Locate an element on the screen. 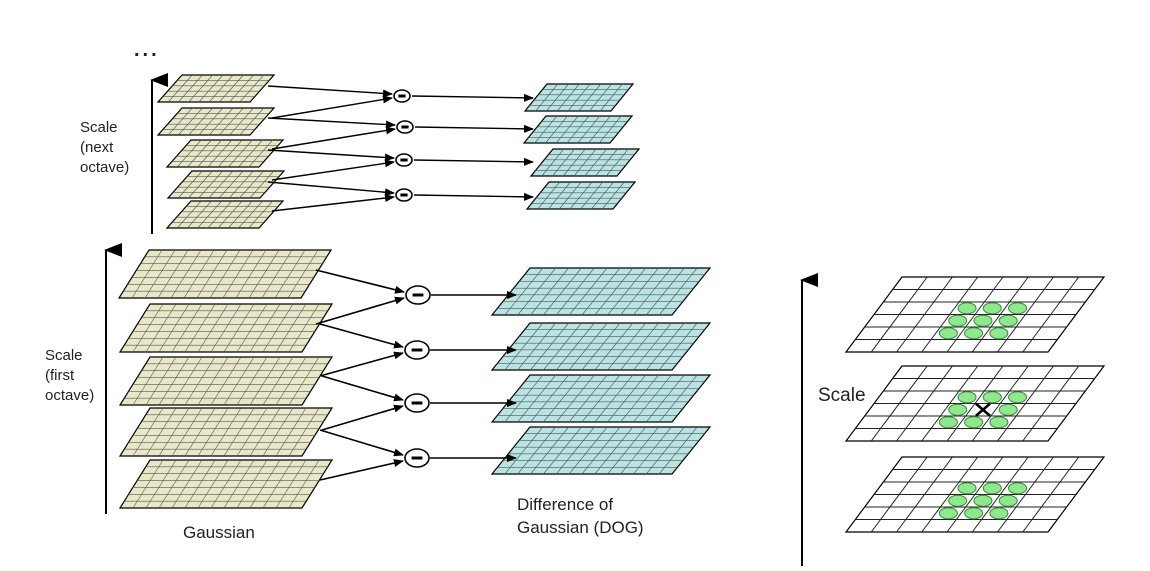  dog-label-1: Difference of is located at coordinates (565, 504).